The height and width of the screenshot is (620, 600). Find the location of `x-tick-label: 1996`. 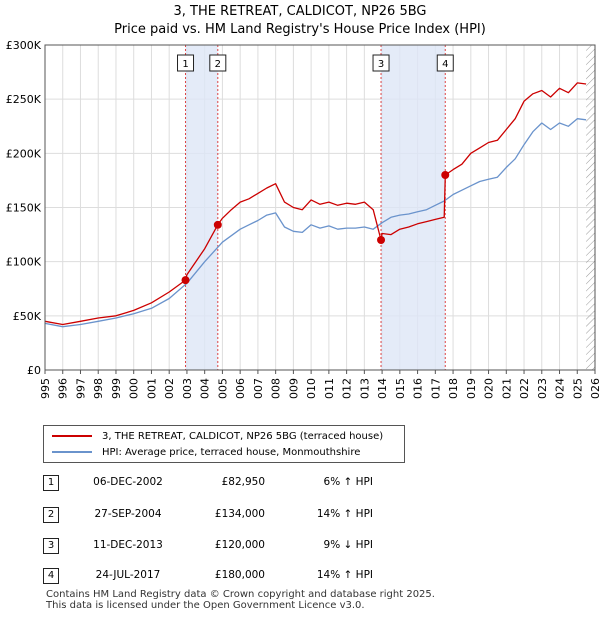

x-tick-label: 1996 is located at coordinates (63, 389).